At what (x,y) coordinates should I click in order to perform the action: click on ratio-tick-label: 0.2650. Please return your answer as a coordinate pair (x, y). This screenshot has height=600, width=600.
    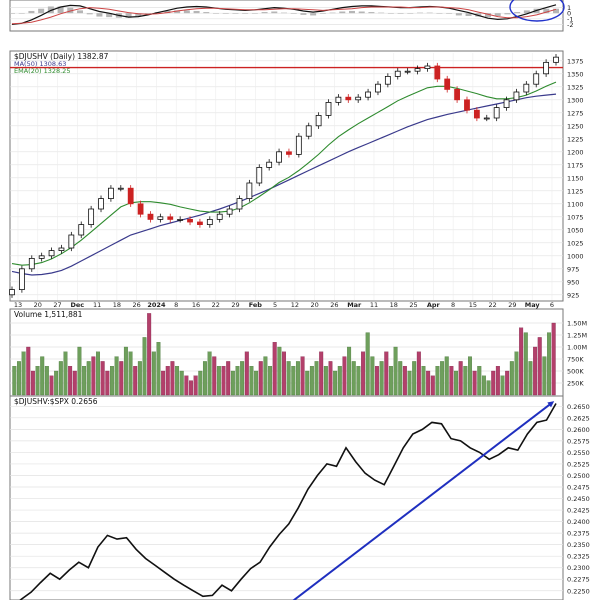
    Looking at the image, I should click on (578, 407).